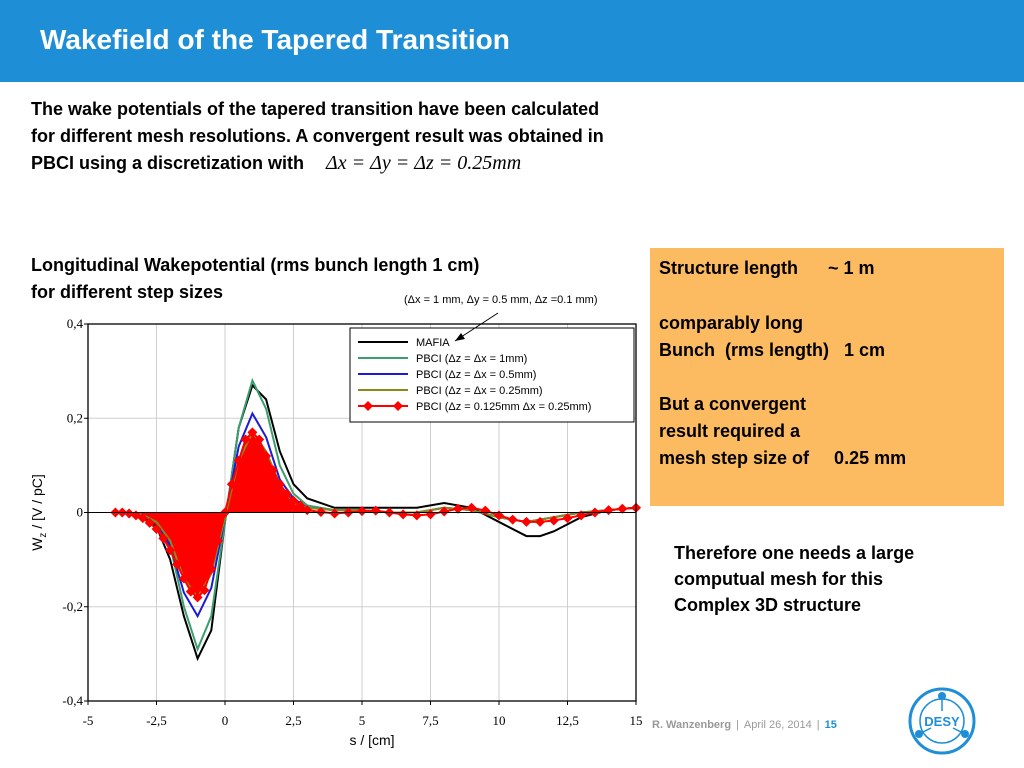  I want to click on x-tick-label: 7,5, so click(430, 720).